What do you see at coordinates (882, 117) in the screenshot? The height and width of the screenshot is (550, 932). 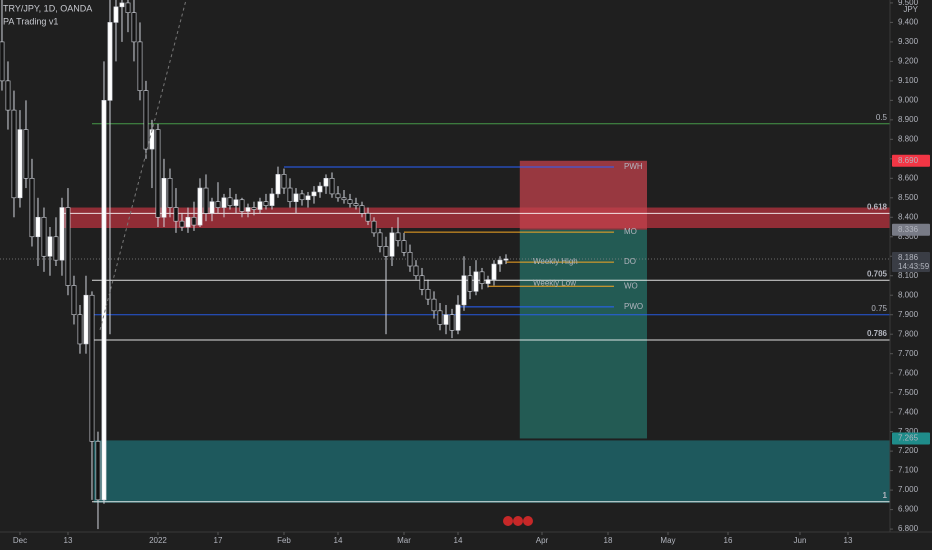 I see `fib-label: 0.5` at bounding box center [882, 117].